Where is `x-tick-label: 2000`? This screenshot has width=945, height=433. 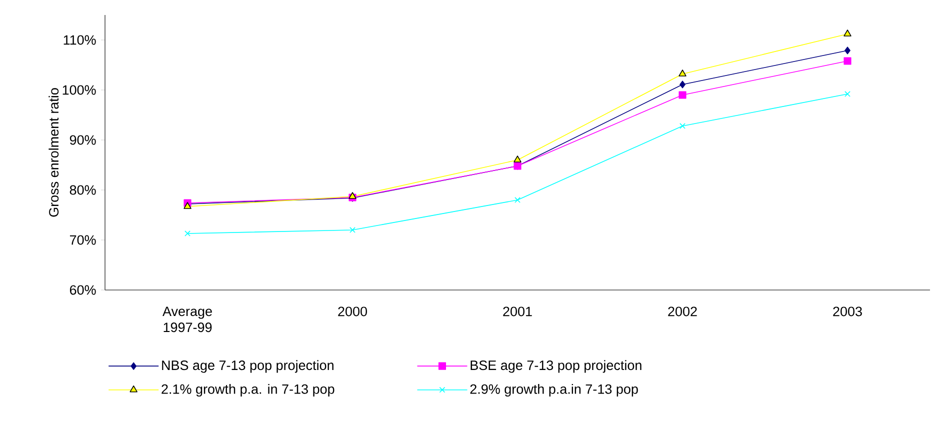 x-tick-label: 2000 is located at coordinates (352, 311).